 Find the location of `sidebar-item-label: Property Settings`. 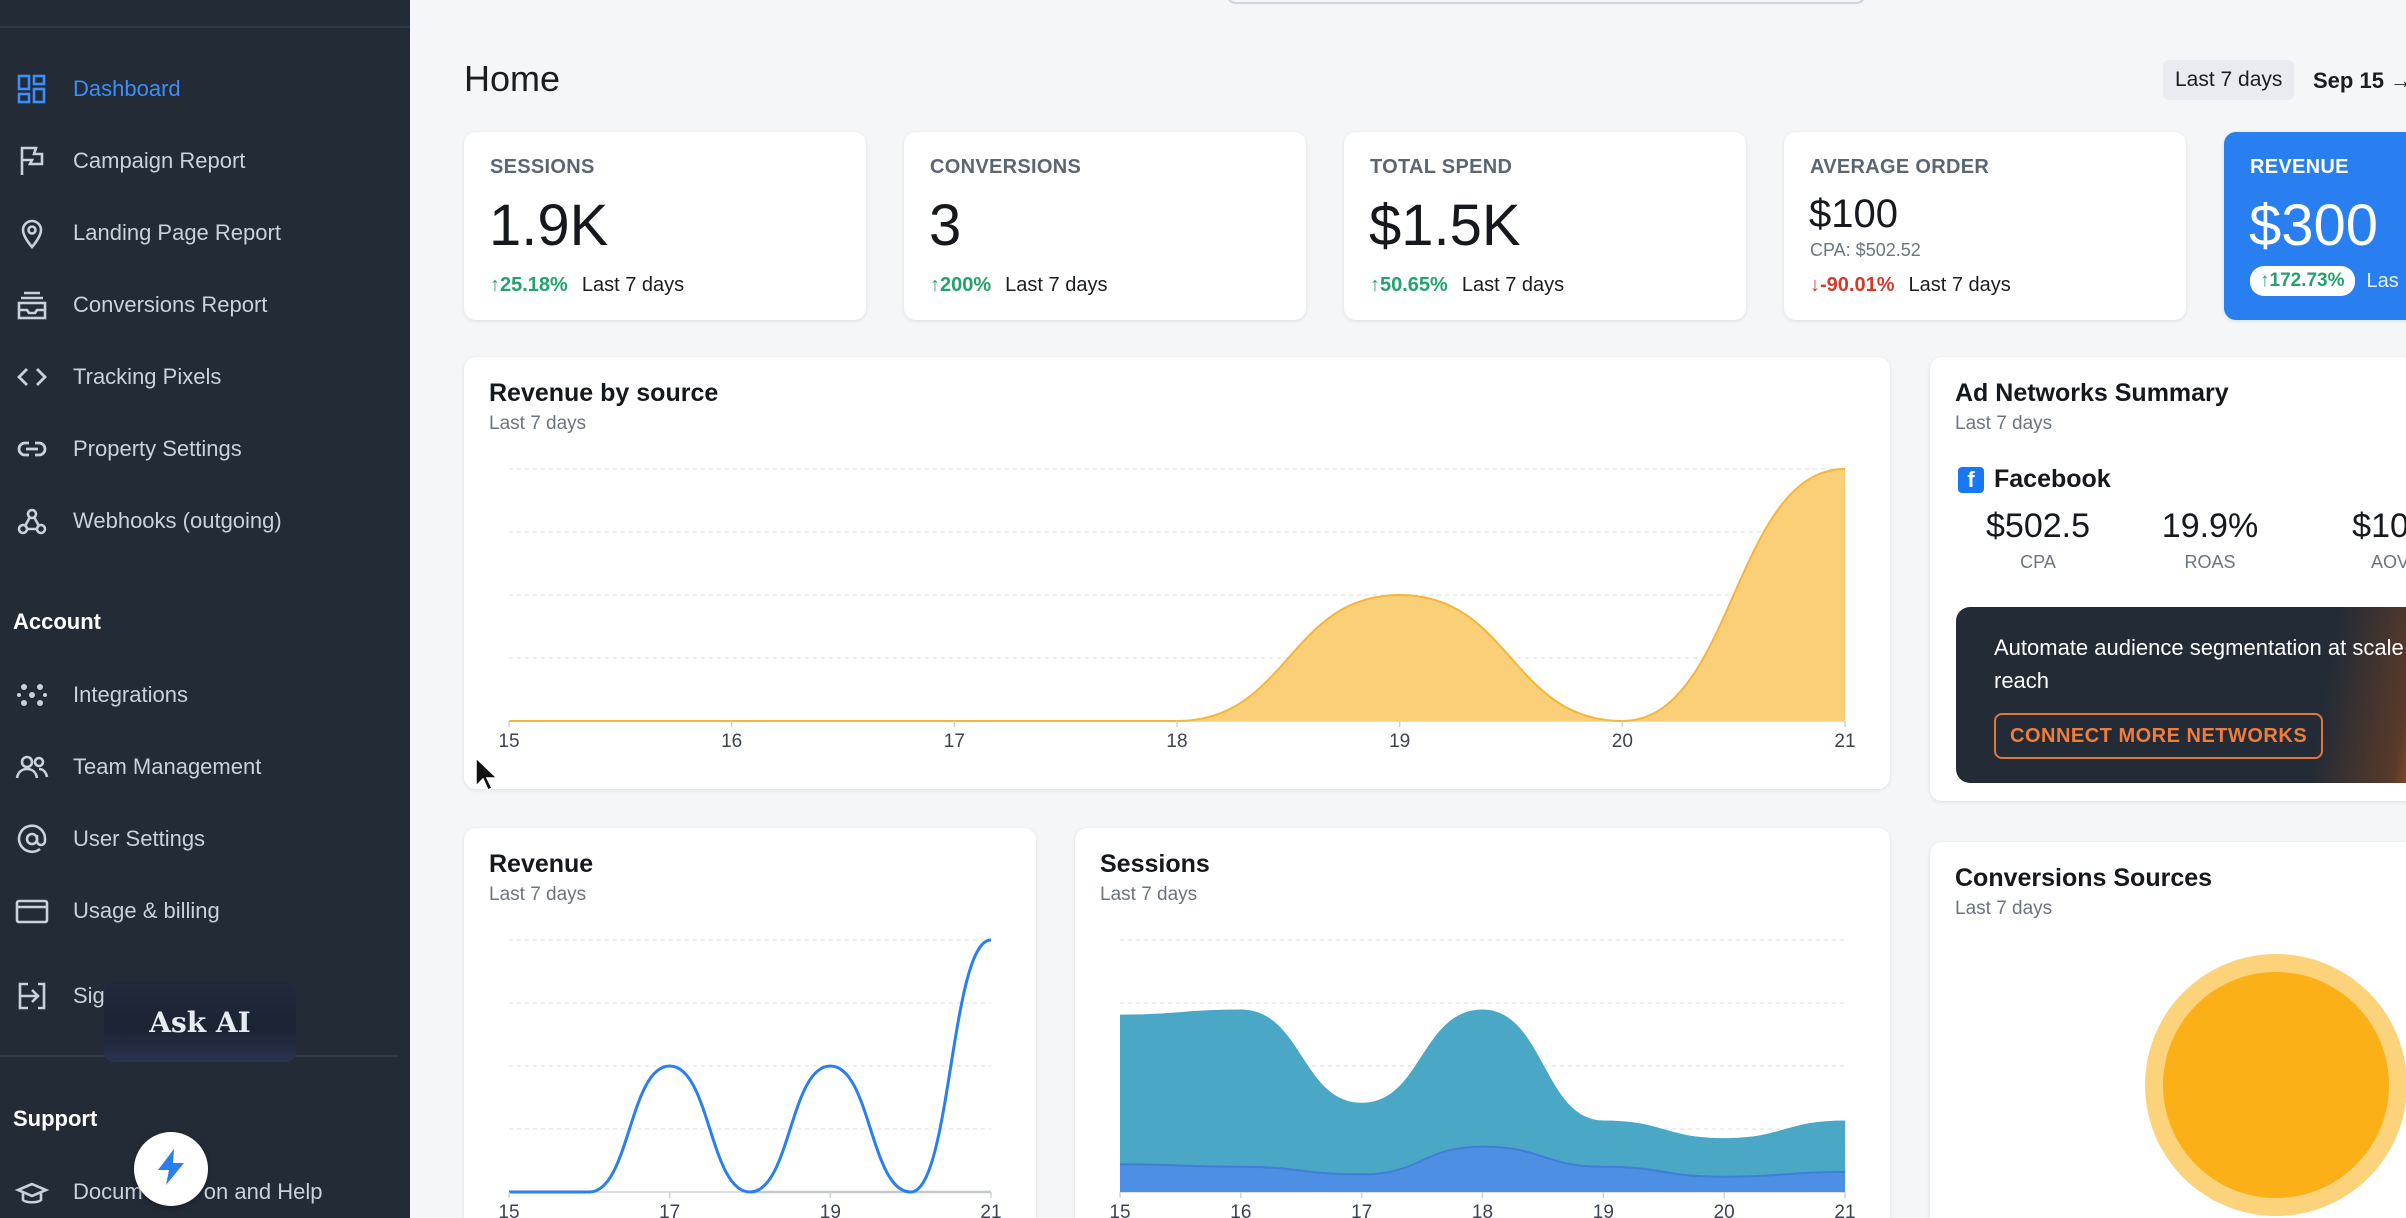

sidebar-item-label: Property Settings is located at coordinates (157, 448).